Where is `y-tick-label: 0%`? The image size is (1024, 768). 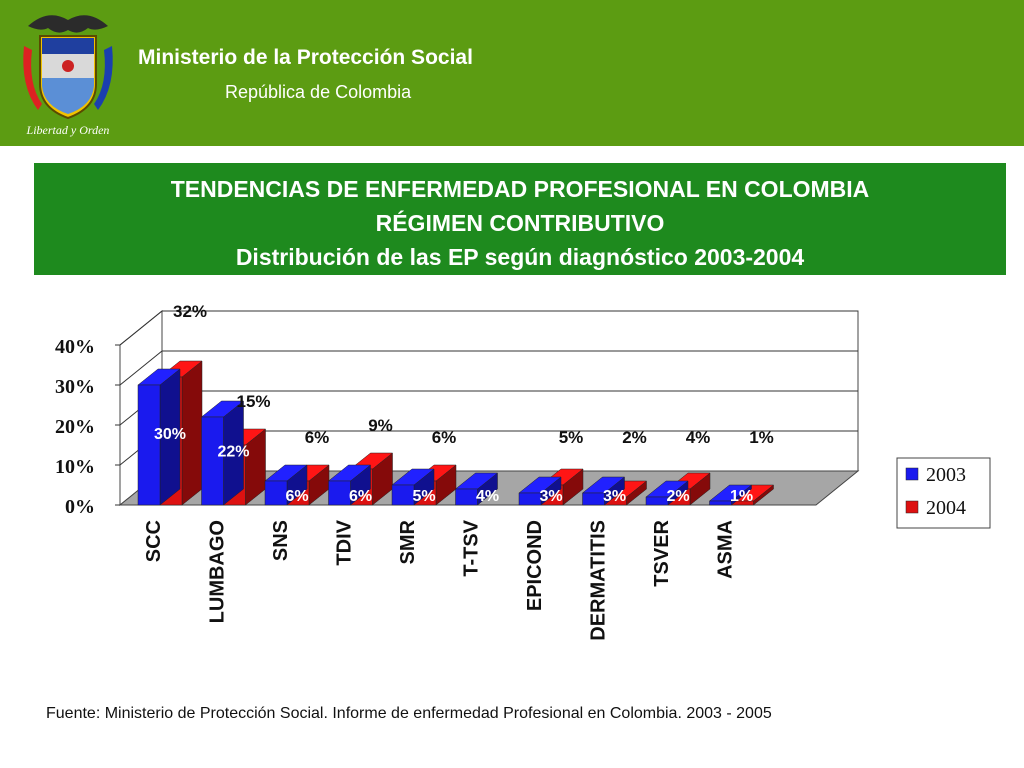
y-tick-label: 0% is located at coordinates (80, 507).